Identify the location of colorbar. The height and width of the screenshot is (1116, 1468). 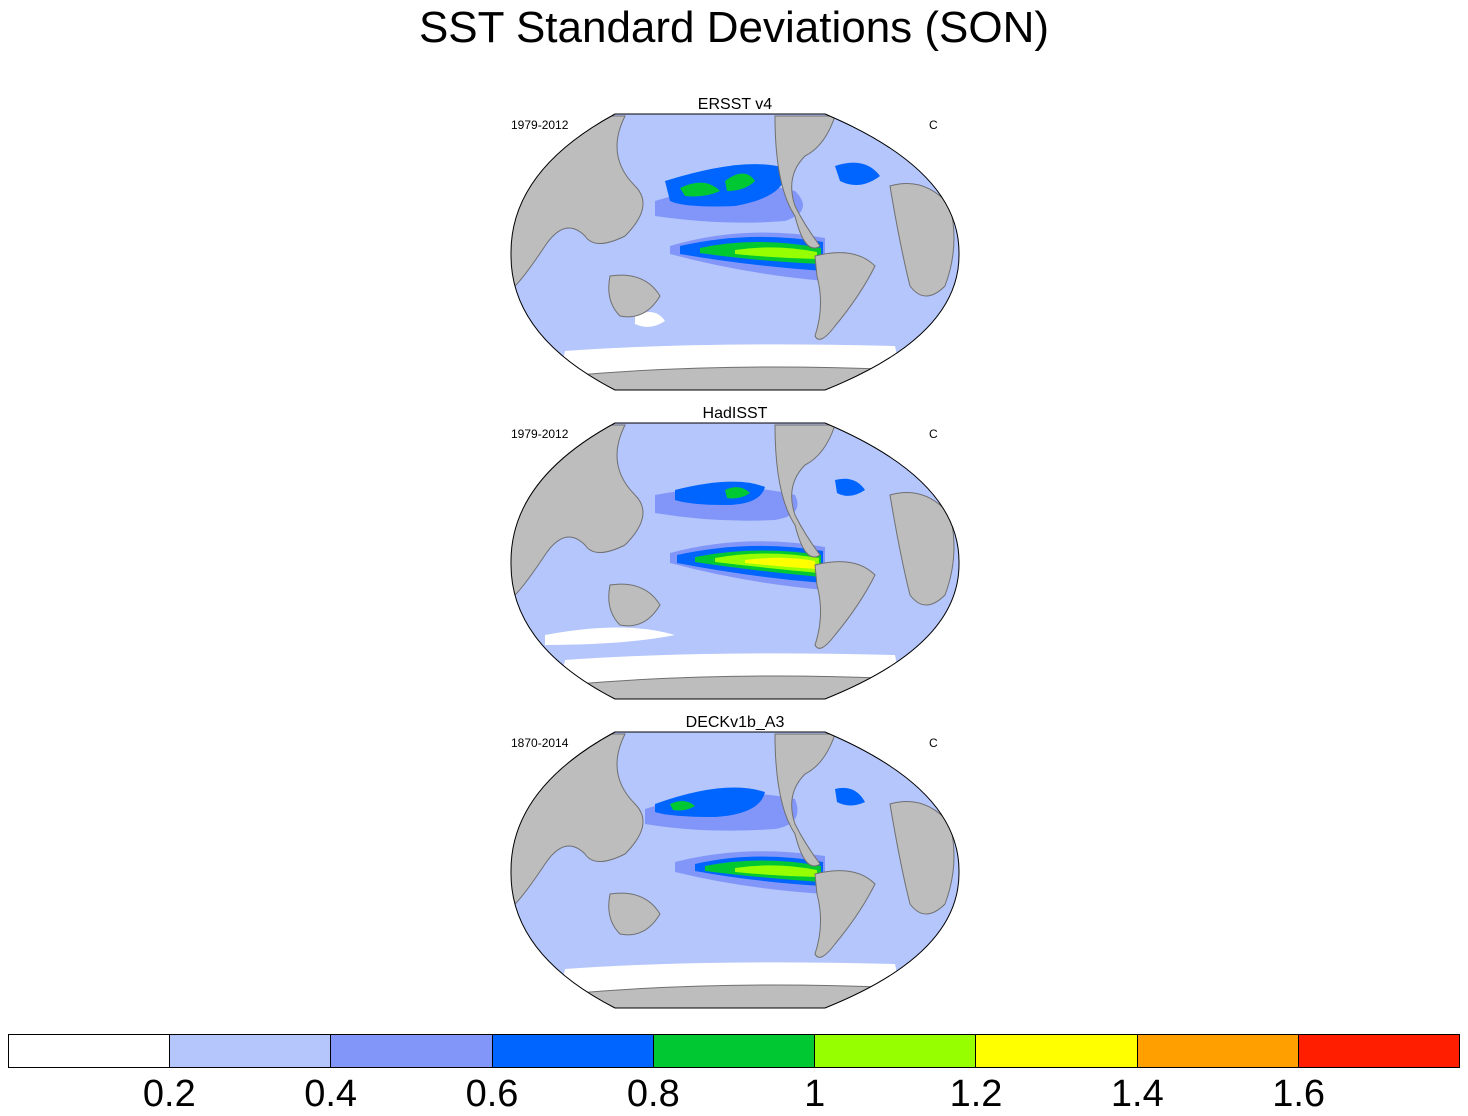
(734, 1051).